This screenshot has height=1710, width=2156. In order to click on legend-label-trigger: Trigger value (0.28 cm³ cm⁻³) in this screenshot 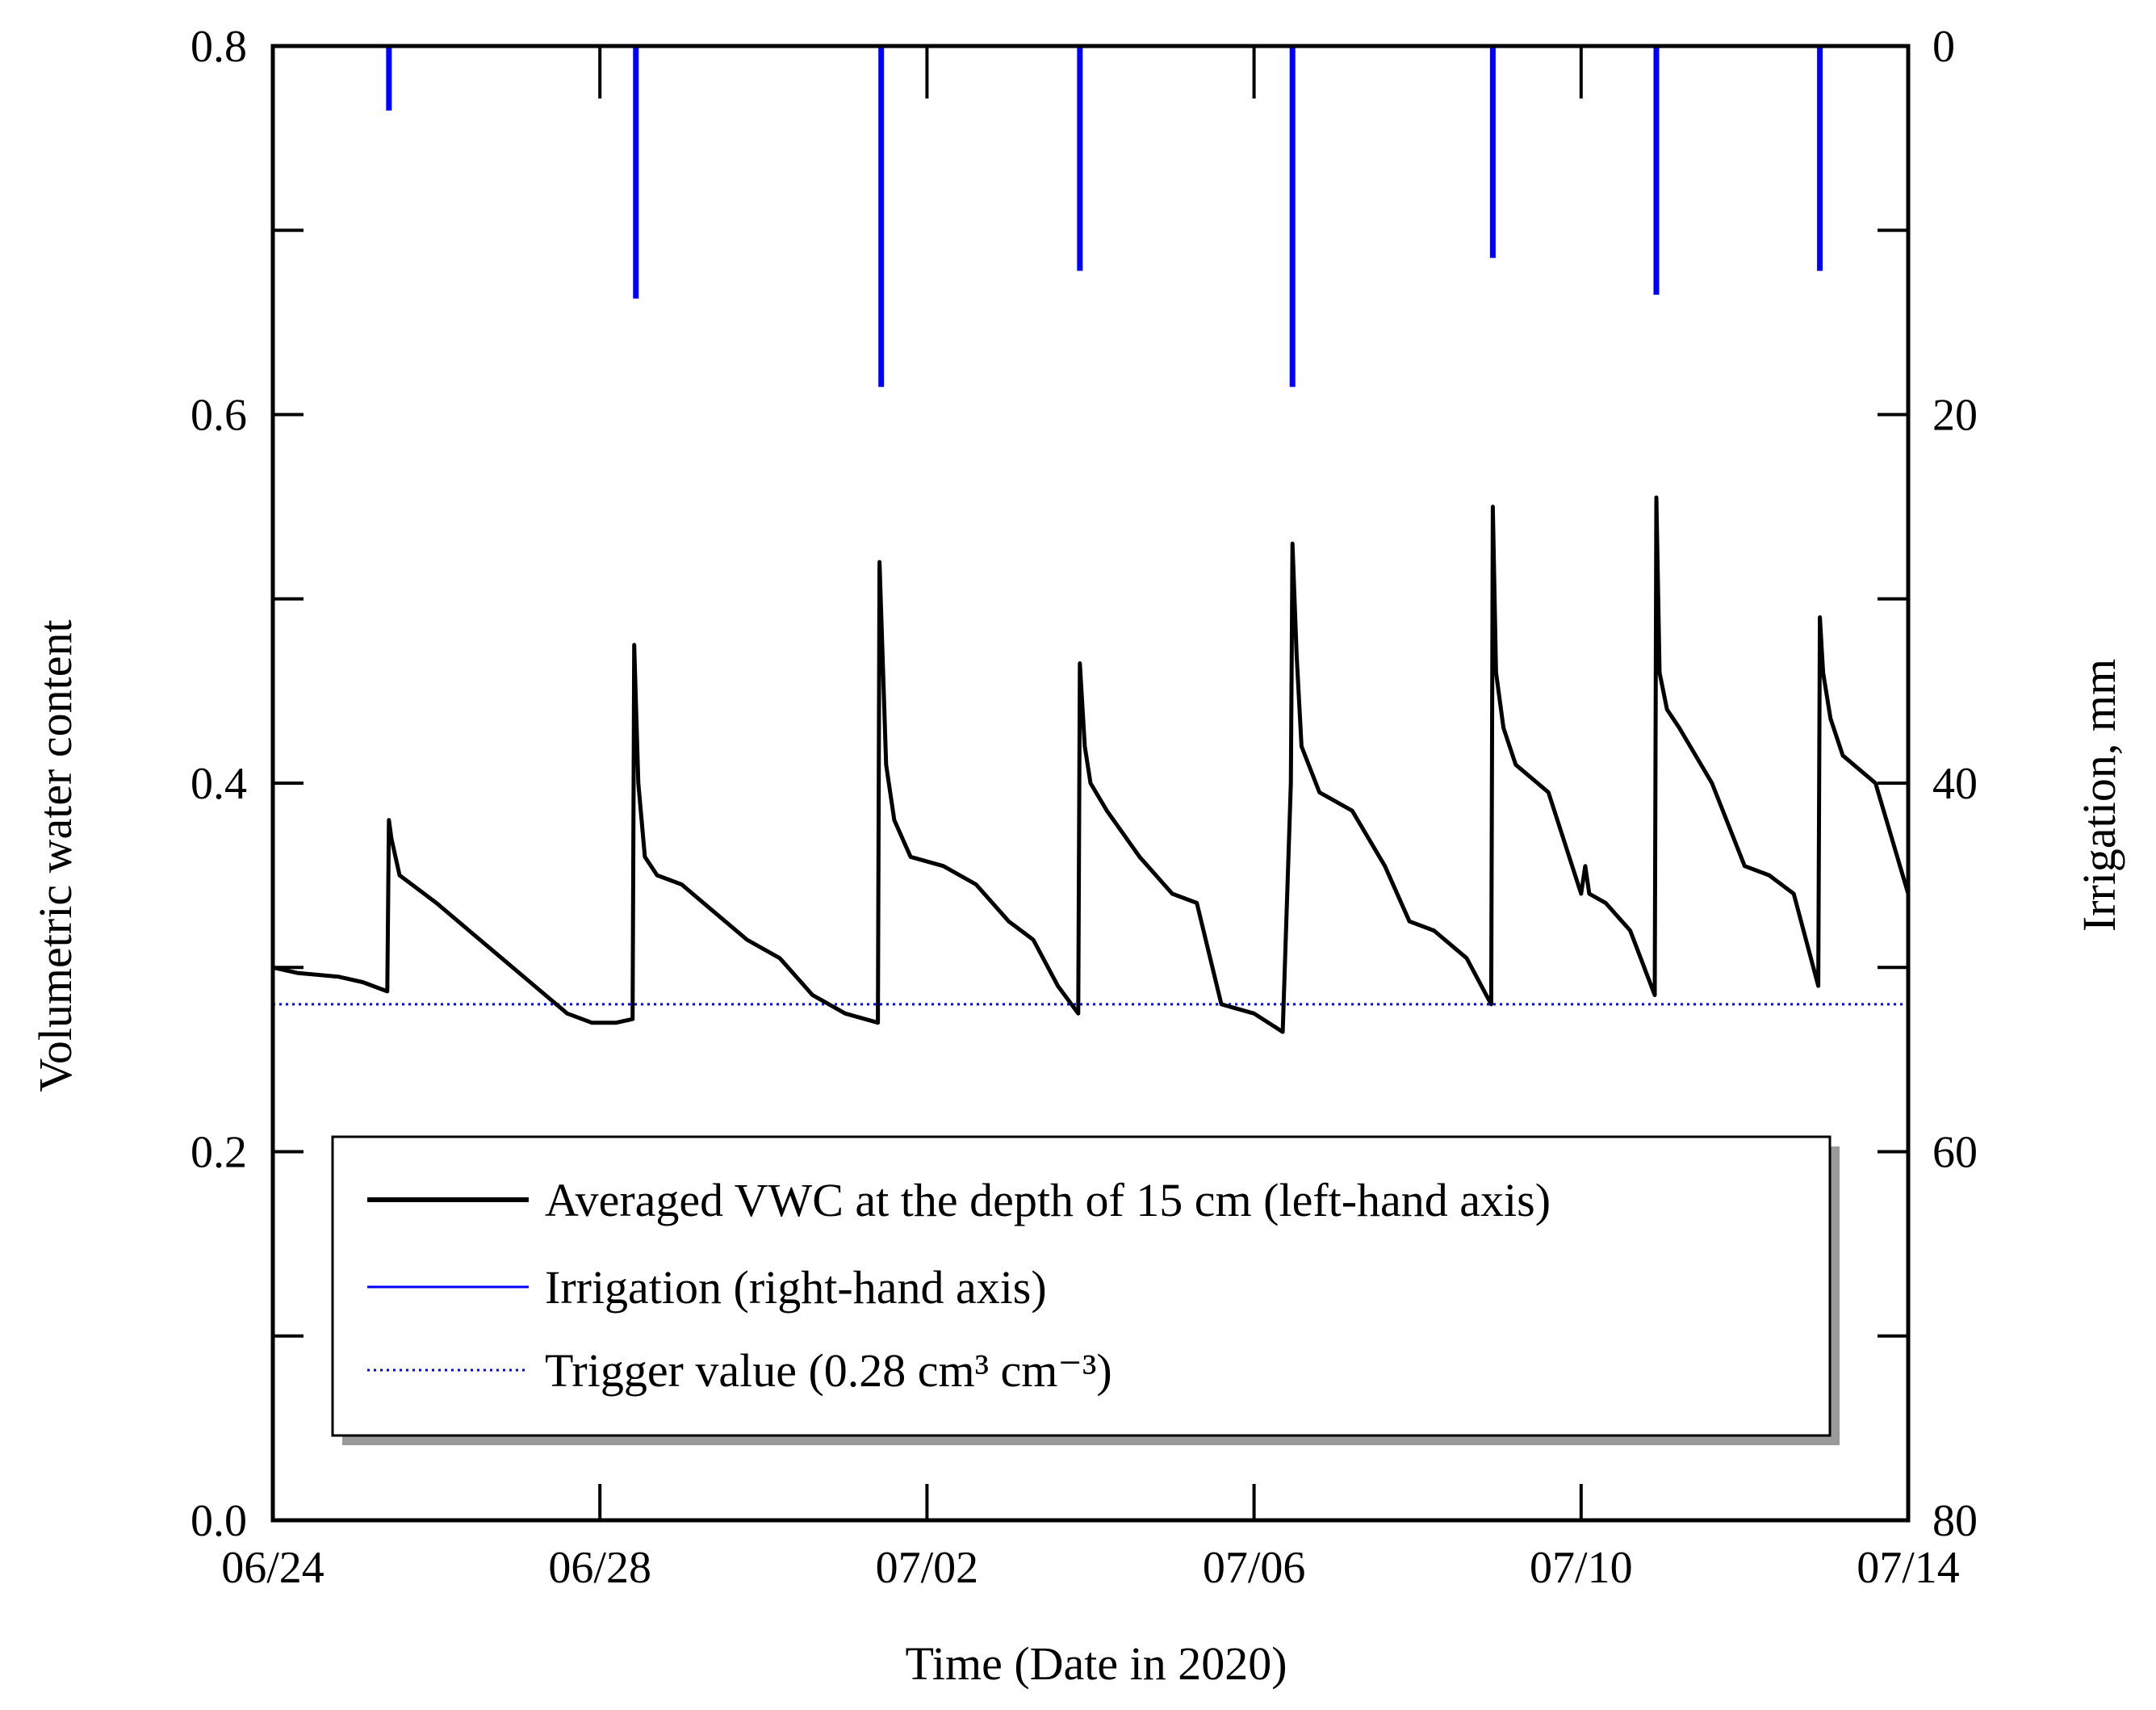, I will do `click(828, 1370)`.